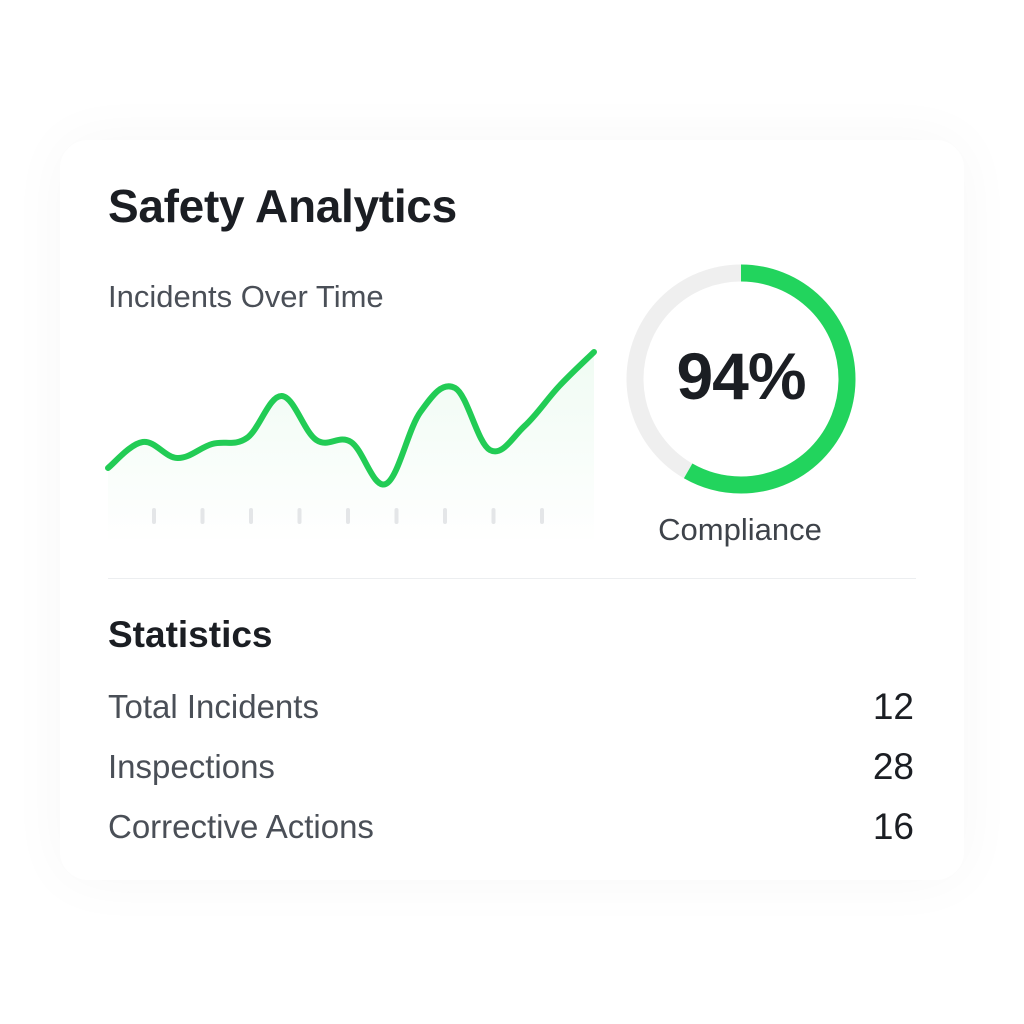 Image resolution: width=1024 pixels, height=1024 pixels. What do you see at coordinates (512, 827) in the screenshot?
I see `stat-row-corrective-actions: Corrective Actions 16` at bounding box center [512, 827].